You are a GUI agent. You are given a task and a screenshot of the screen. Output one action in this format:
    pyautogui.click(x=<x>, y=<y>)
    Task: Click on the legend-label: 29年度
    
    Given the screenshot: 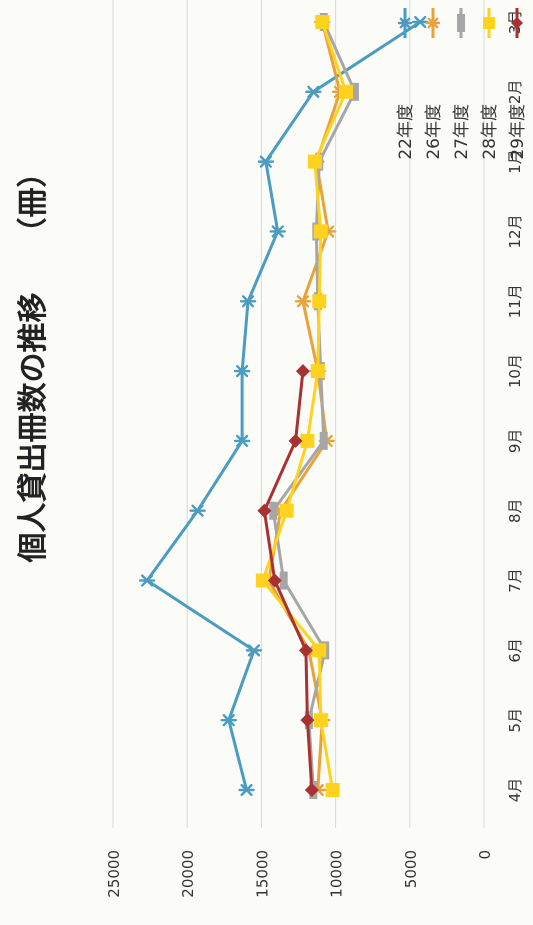 What is the action you would take?
    pyautogui.click(x=518, y=132)
    